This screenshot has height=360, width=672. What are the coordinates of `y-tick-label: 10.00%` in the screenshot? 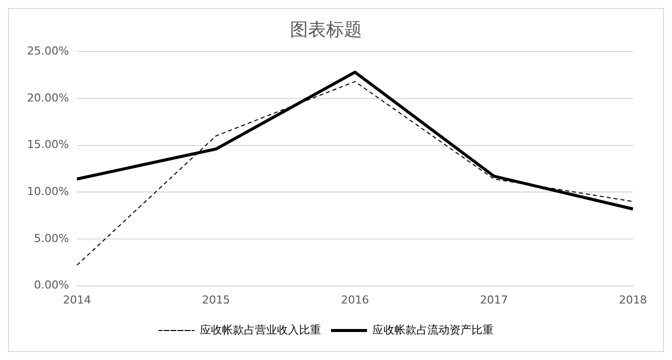 It's located at (47, 191).